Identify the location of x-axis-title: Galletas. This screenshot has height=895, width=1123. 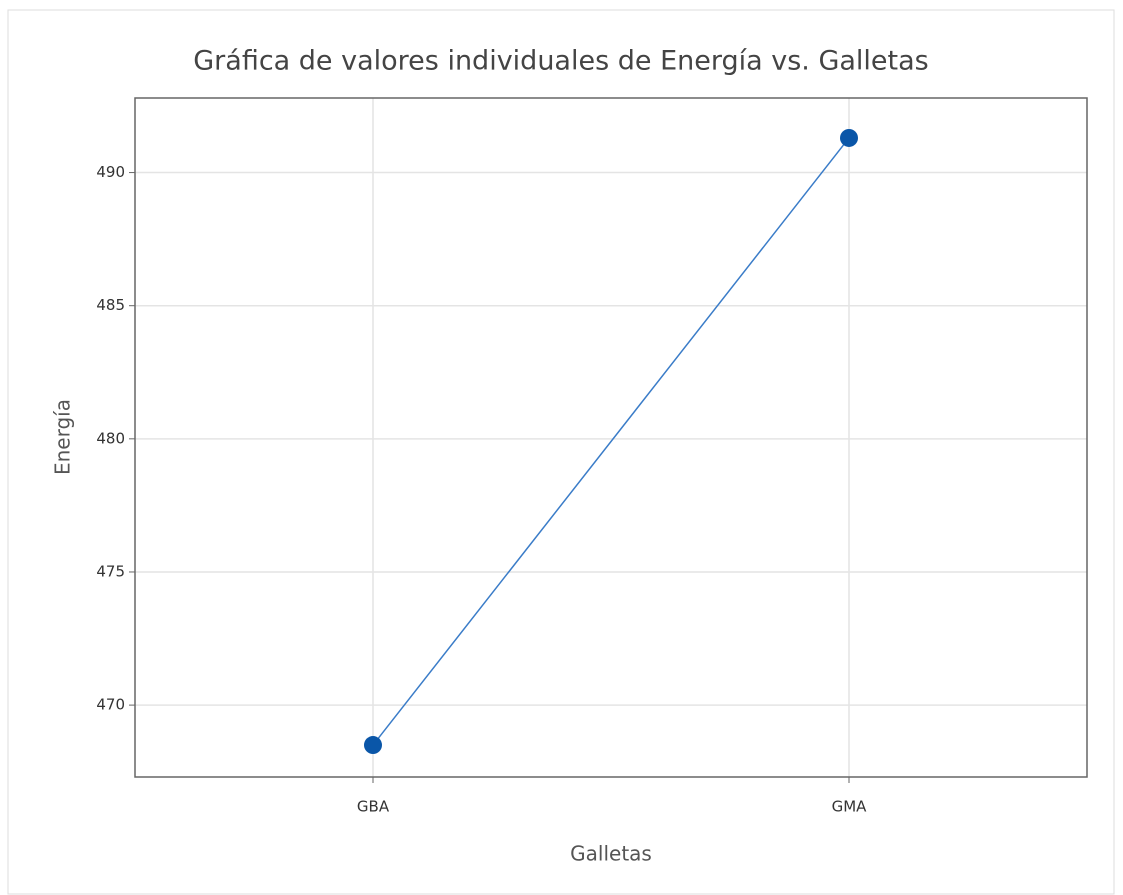
(611, 854).